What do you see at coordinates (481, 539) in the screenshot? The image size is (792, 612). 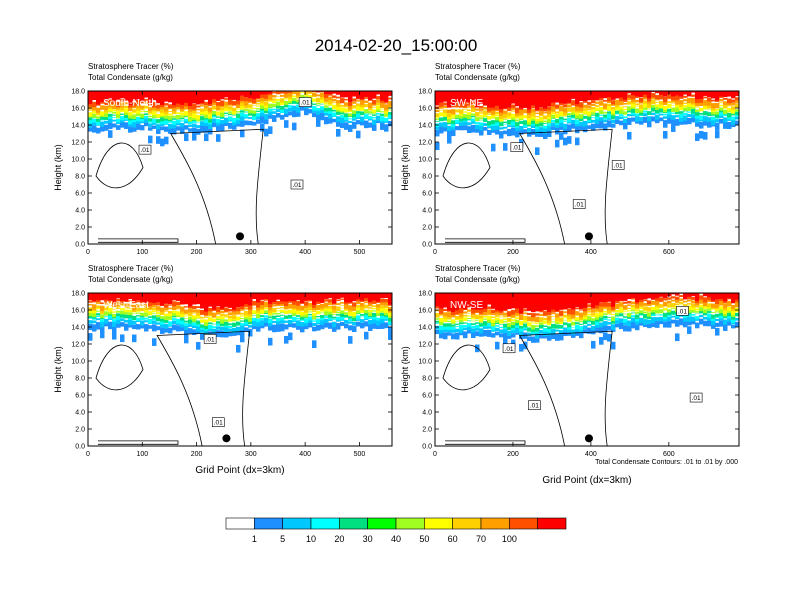 I see `colorbar-label: 70` at bounding box center [481, 539].